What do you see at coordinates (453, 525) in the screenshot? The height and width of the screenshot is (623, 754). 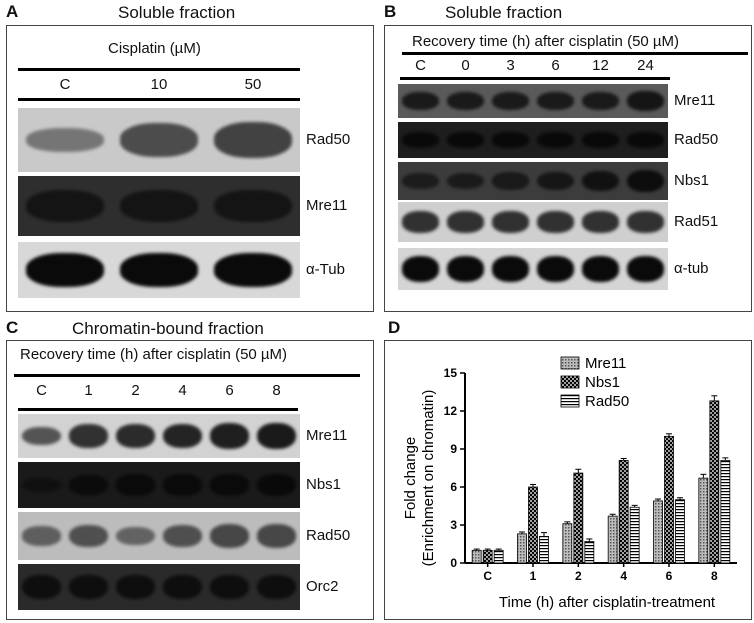 I see `y-tick-label: 3` at bounding box center [453, 525].